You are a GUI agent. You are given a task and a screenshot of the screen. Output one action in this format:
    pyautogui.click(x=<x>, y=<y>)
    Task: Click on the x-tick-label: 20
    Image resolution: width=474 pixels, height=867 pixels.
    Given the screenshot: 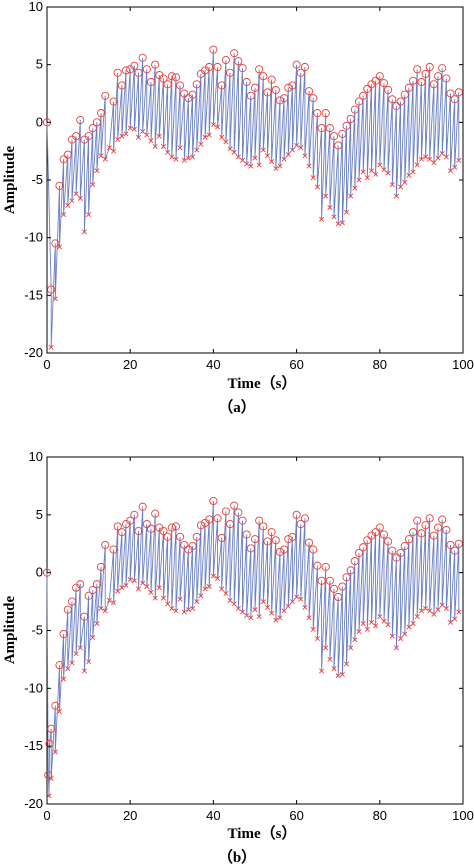 What is the action you would take?
    pyautogui.click(x=130, y=364)
    